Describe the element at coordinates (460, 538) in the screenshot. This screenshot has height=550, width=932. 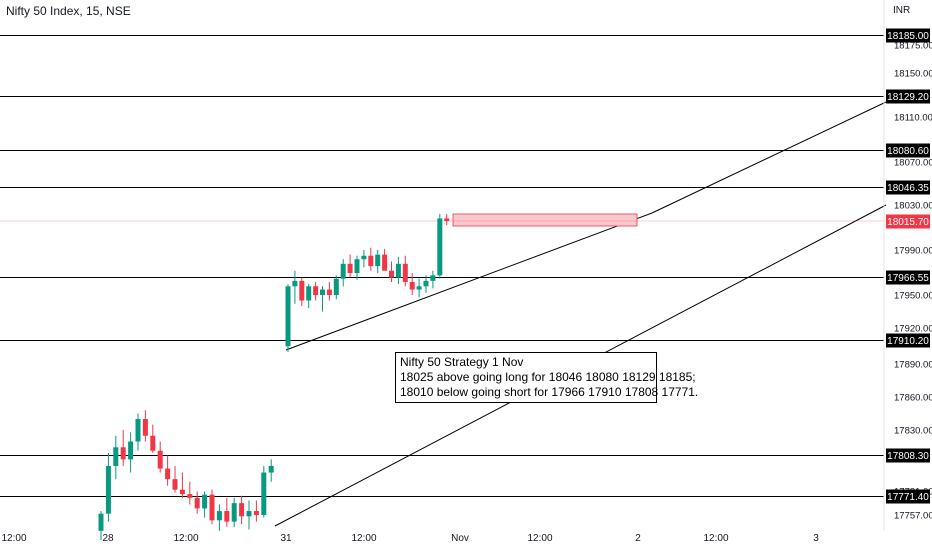
I see `time-tick-label: Nov` at that location.